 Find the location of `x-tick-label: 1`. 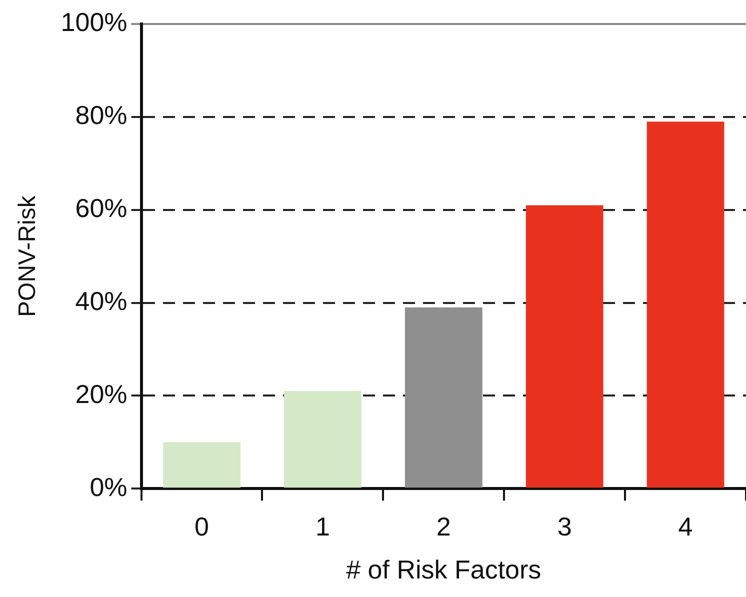

x-tick-label: 1 is located at coordinates (322, 526).